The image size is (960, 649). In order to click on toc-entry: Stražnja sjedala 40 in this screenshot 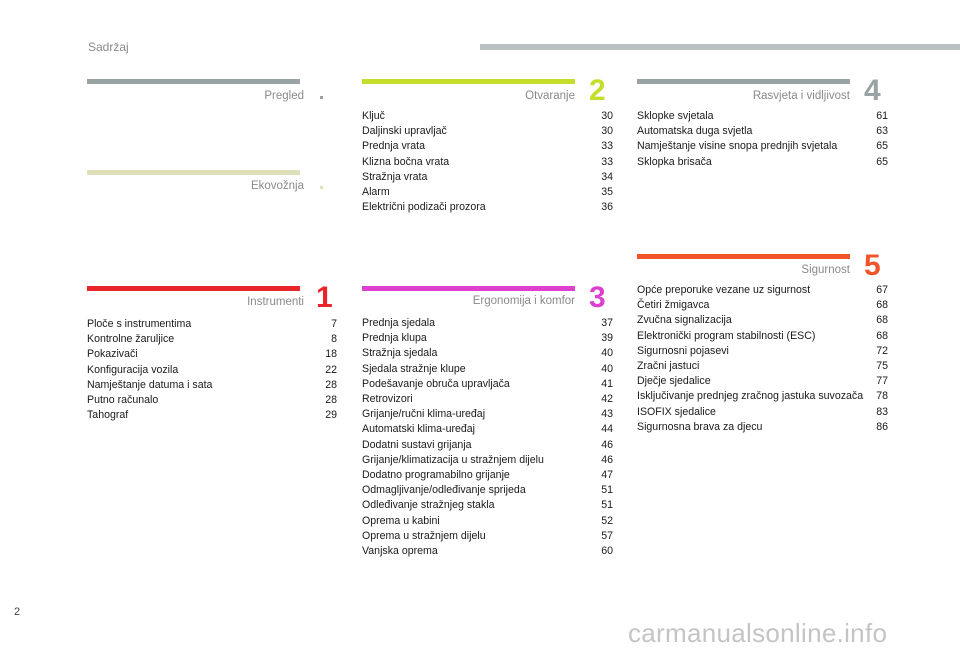, I will do `click(487, 353)`.